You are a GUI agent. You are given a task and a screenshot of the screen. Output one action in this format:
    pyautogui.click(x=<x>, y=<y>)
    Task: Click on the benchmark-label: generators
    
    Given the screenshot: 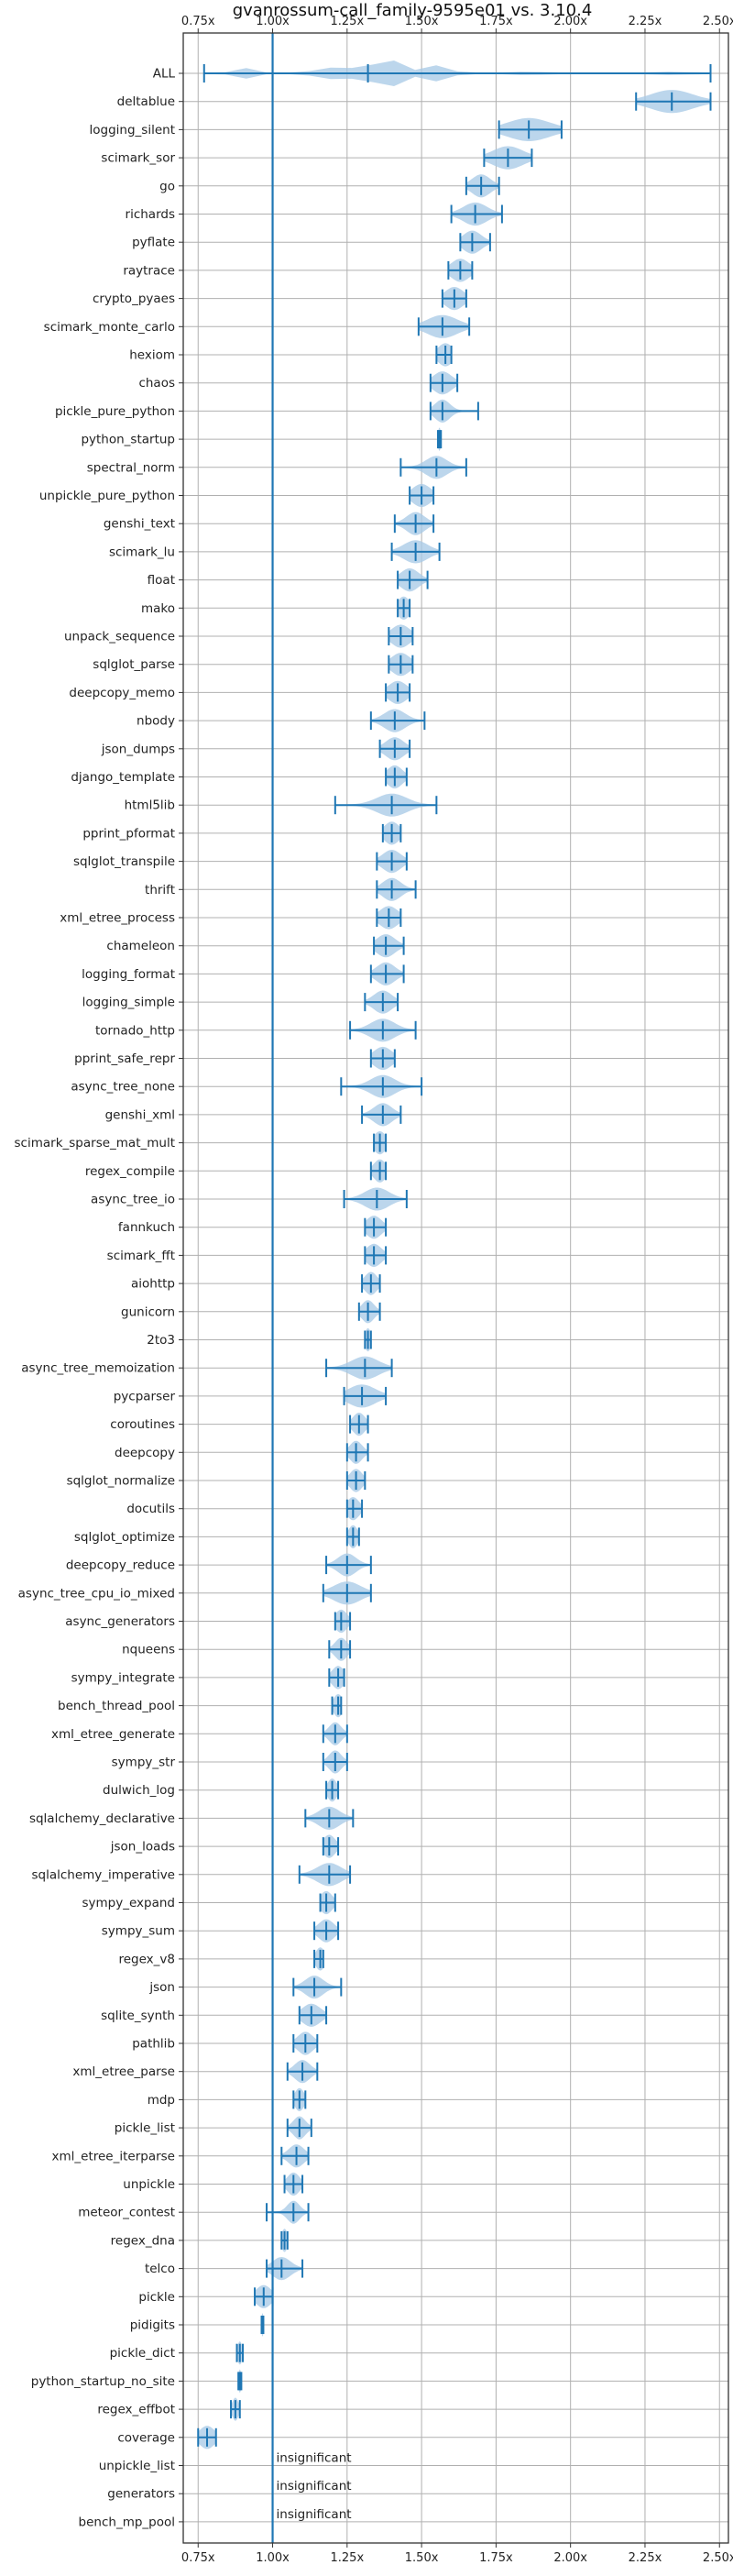 What is the action you would take?
    pyautogui.click(x=141, y=2494)
    